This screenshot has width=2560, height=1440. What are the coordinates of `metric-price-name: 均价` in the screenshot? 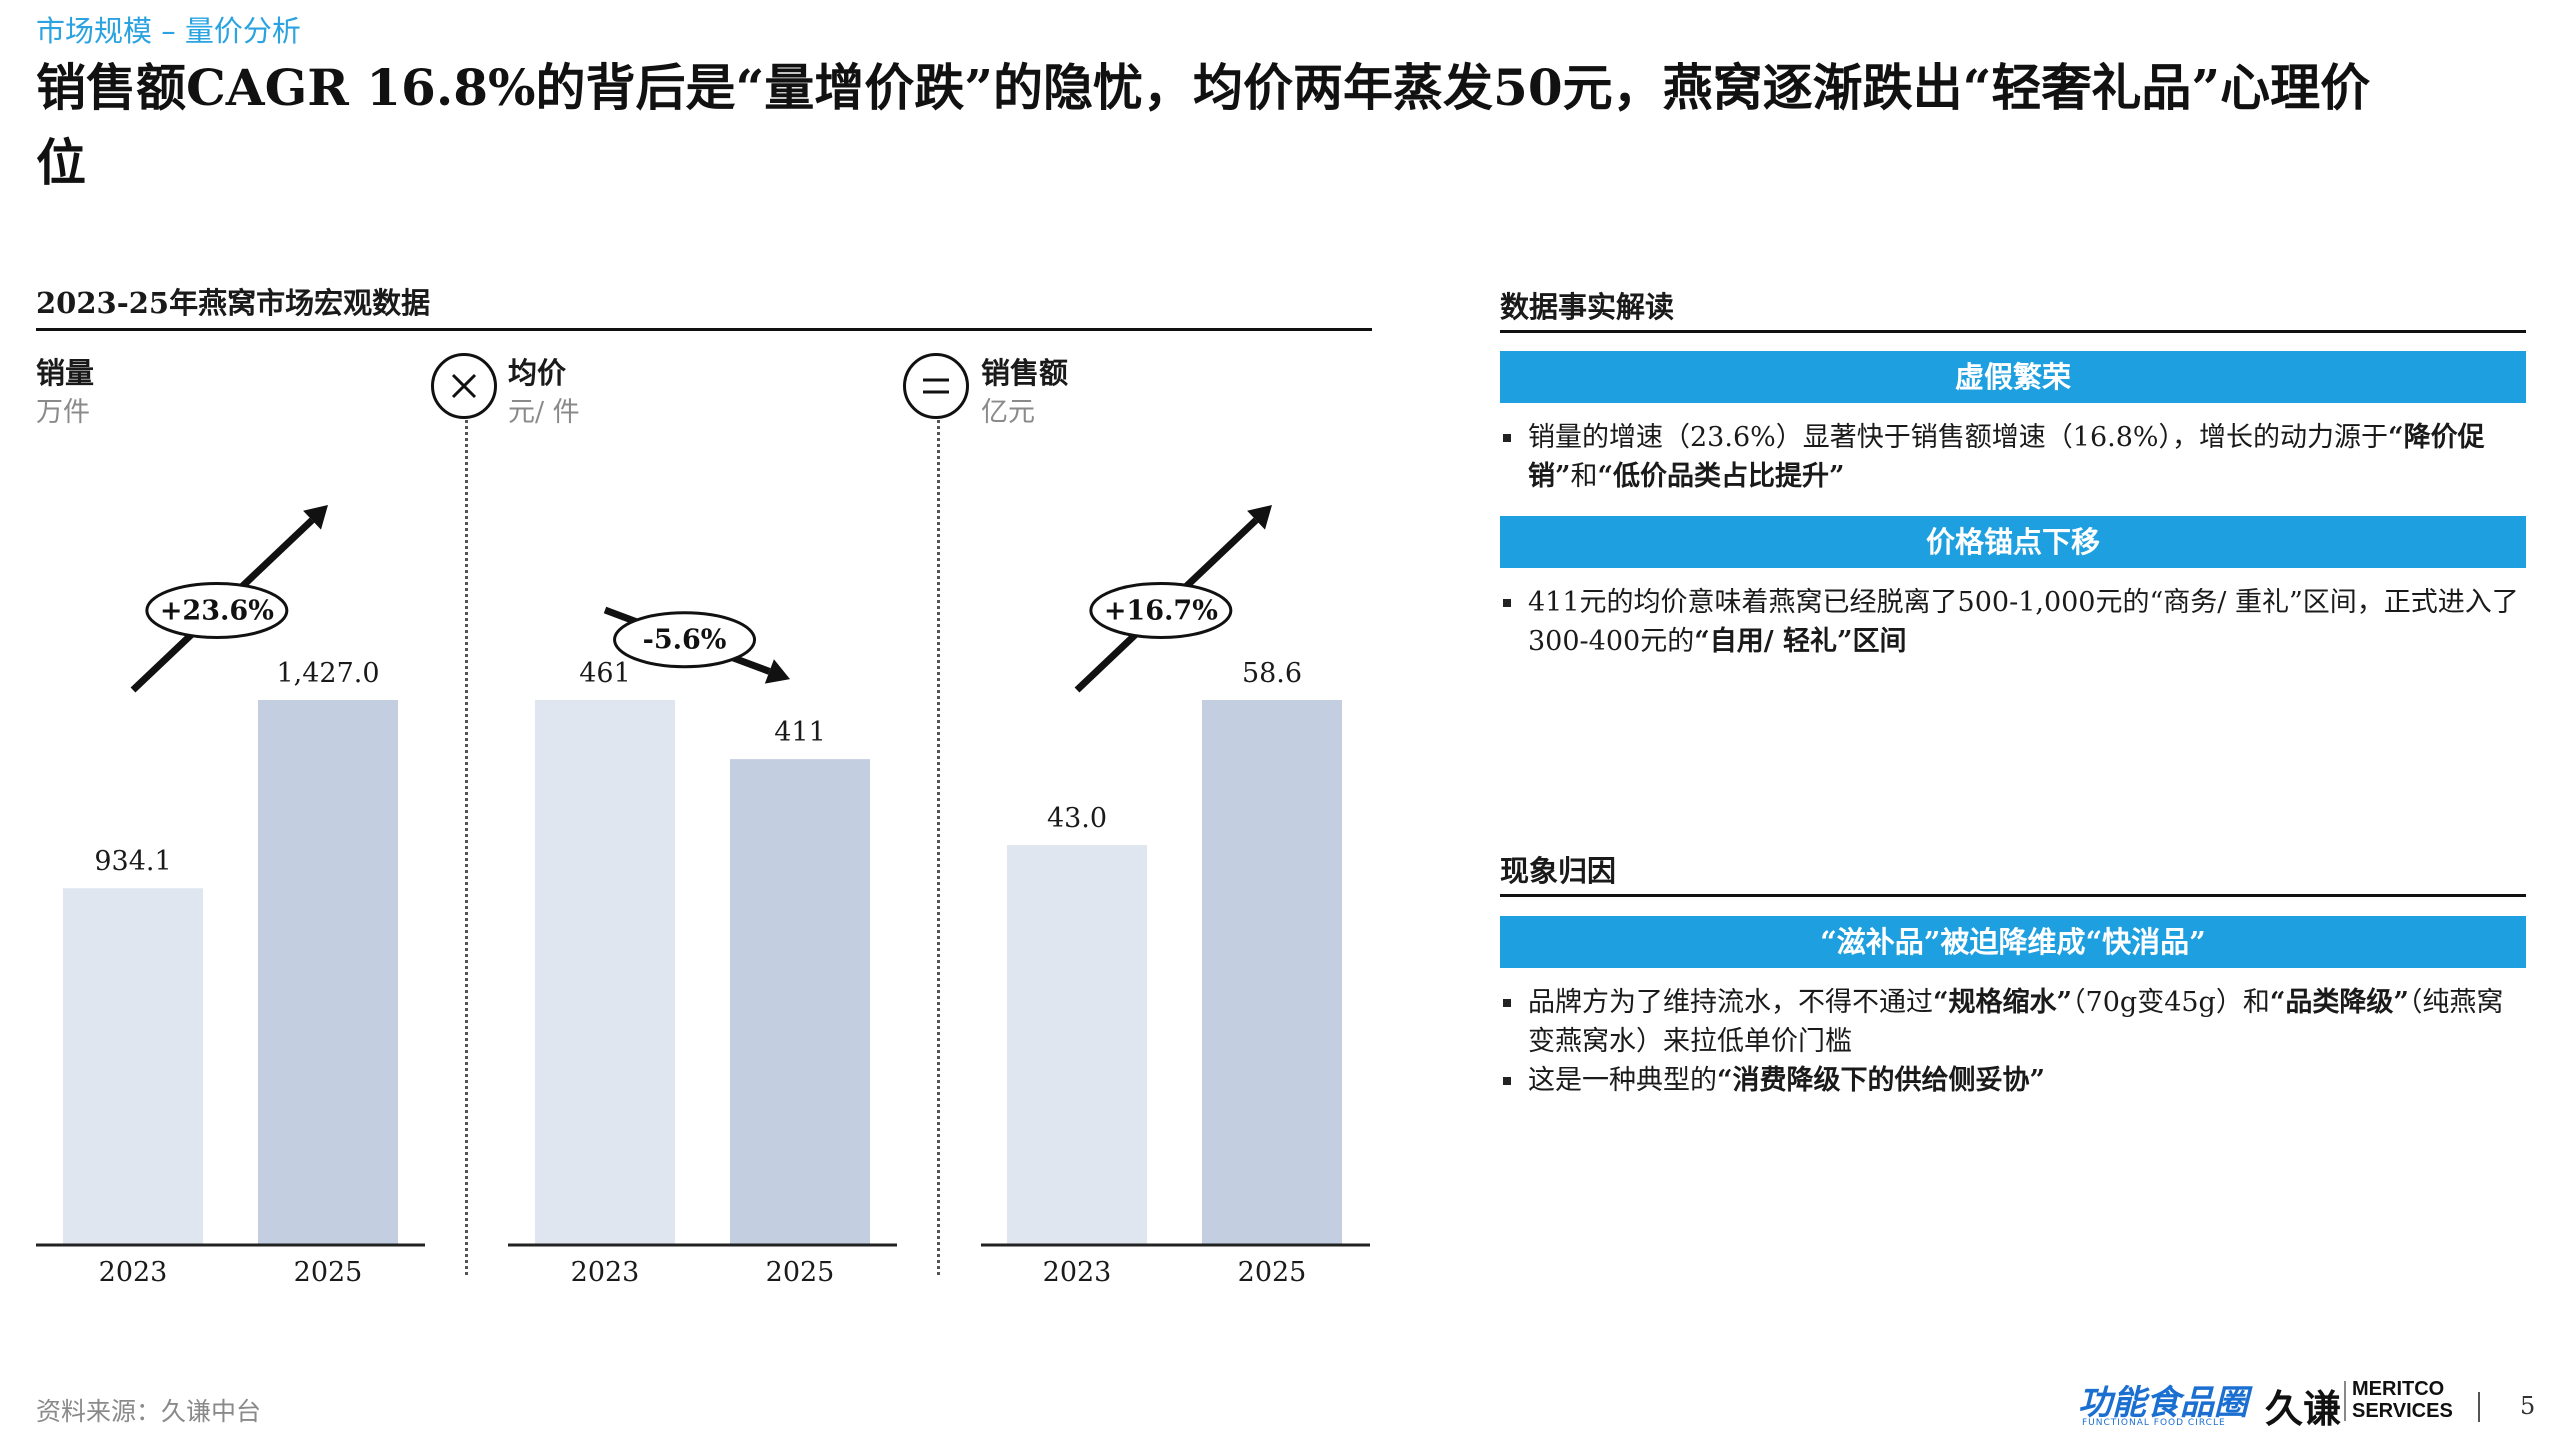 It's located at (537, 373).